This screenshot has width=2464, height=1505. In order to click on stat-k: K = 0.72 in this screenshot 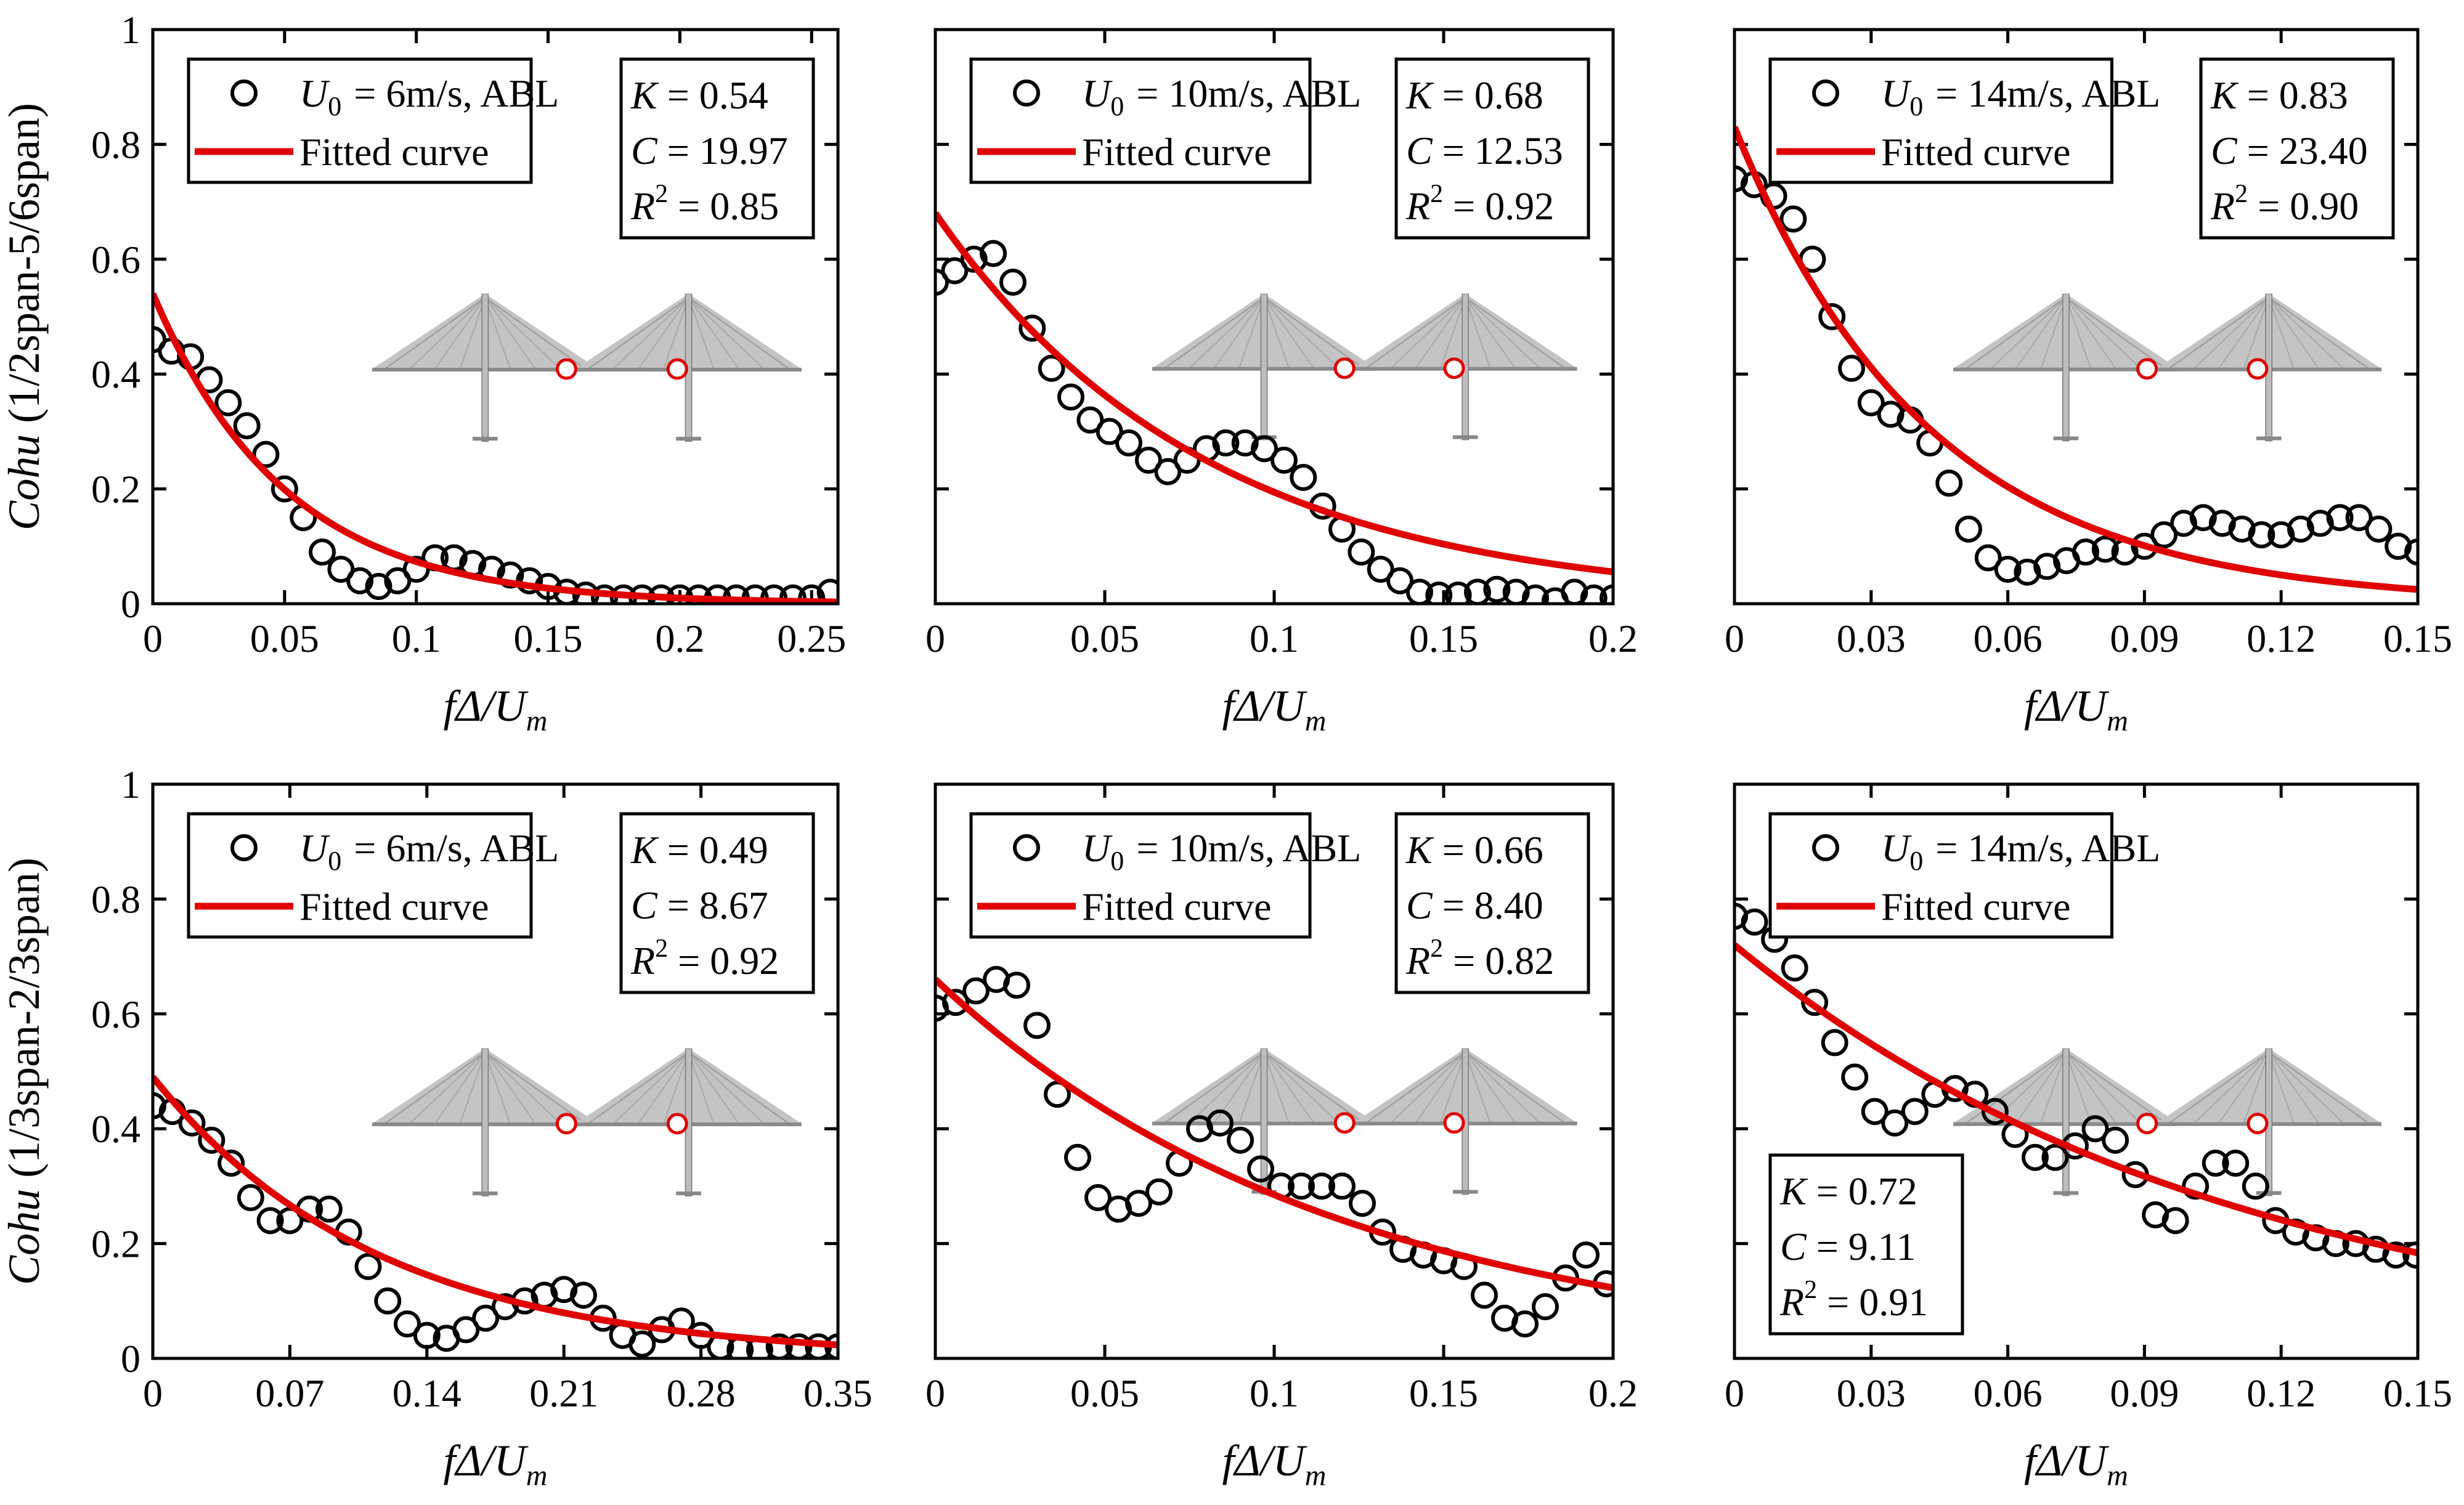, I will do `click(1848, 1191)`.